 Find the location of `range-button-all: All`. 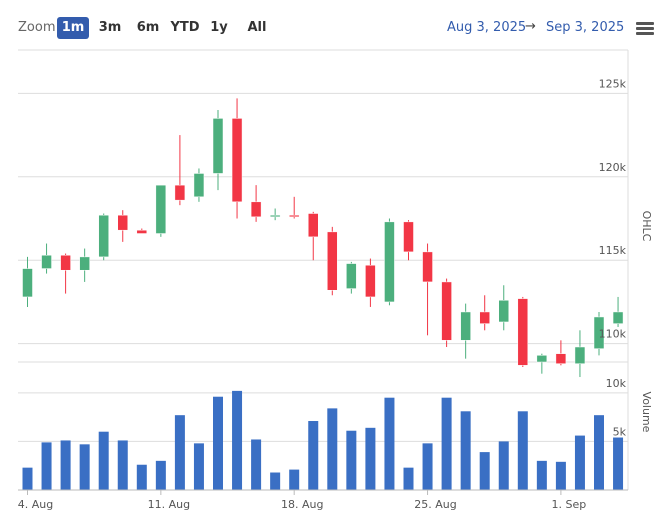

range-button-all: All is located at coordinates (257, 27).